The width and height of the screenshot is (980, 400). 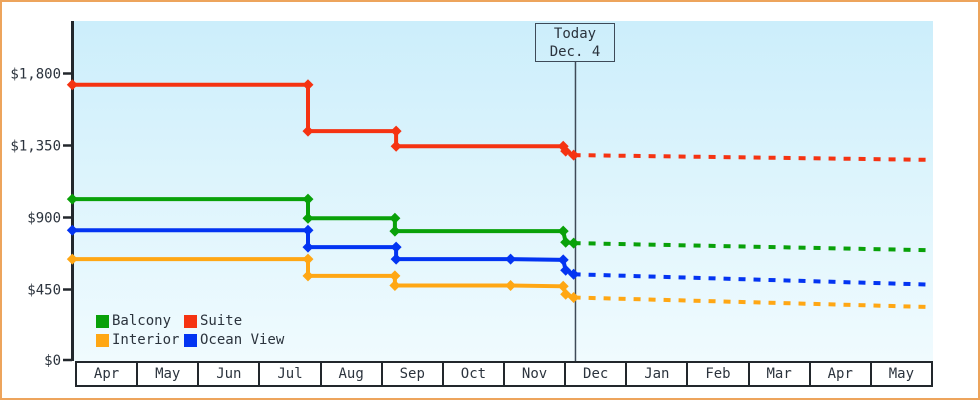 What do you see at coordinates (102, 340) in the screenshot?
I see `legend-swatch-interior` at bounding box center [102, 340].